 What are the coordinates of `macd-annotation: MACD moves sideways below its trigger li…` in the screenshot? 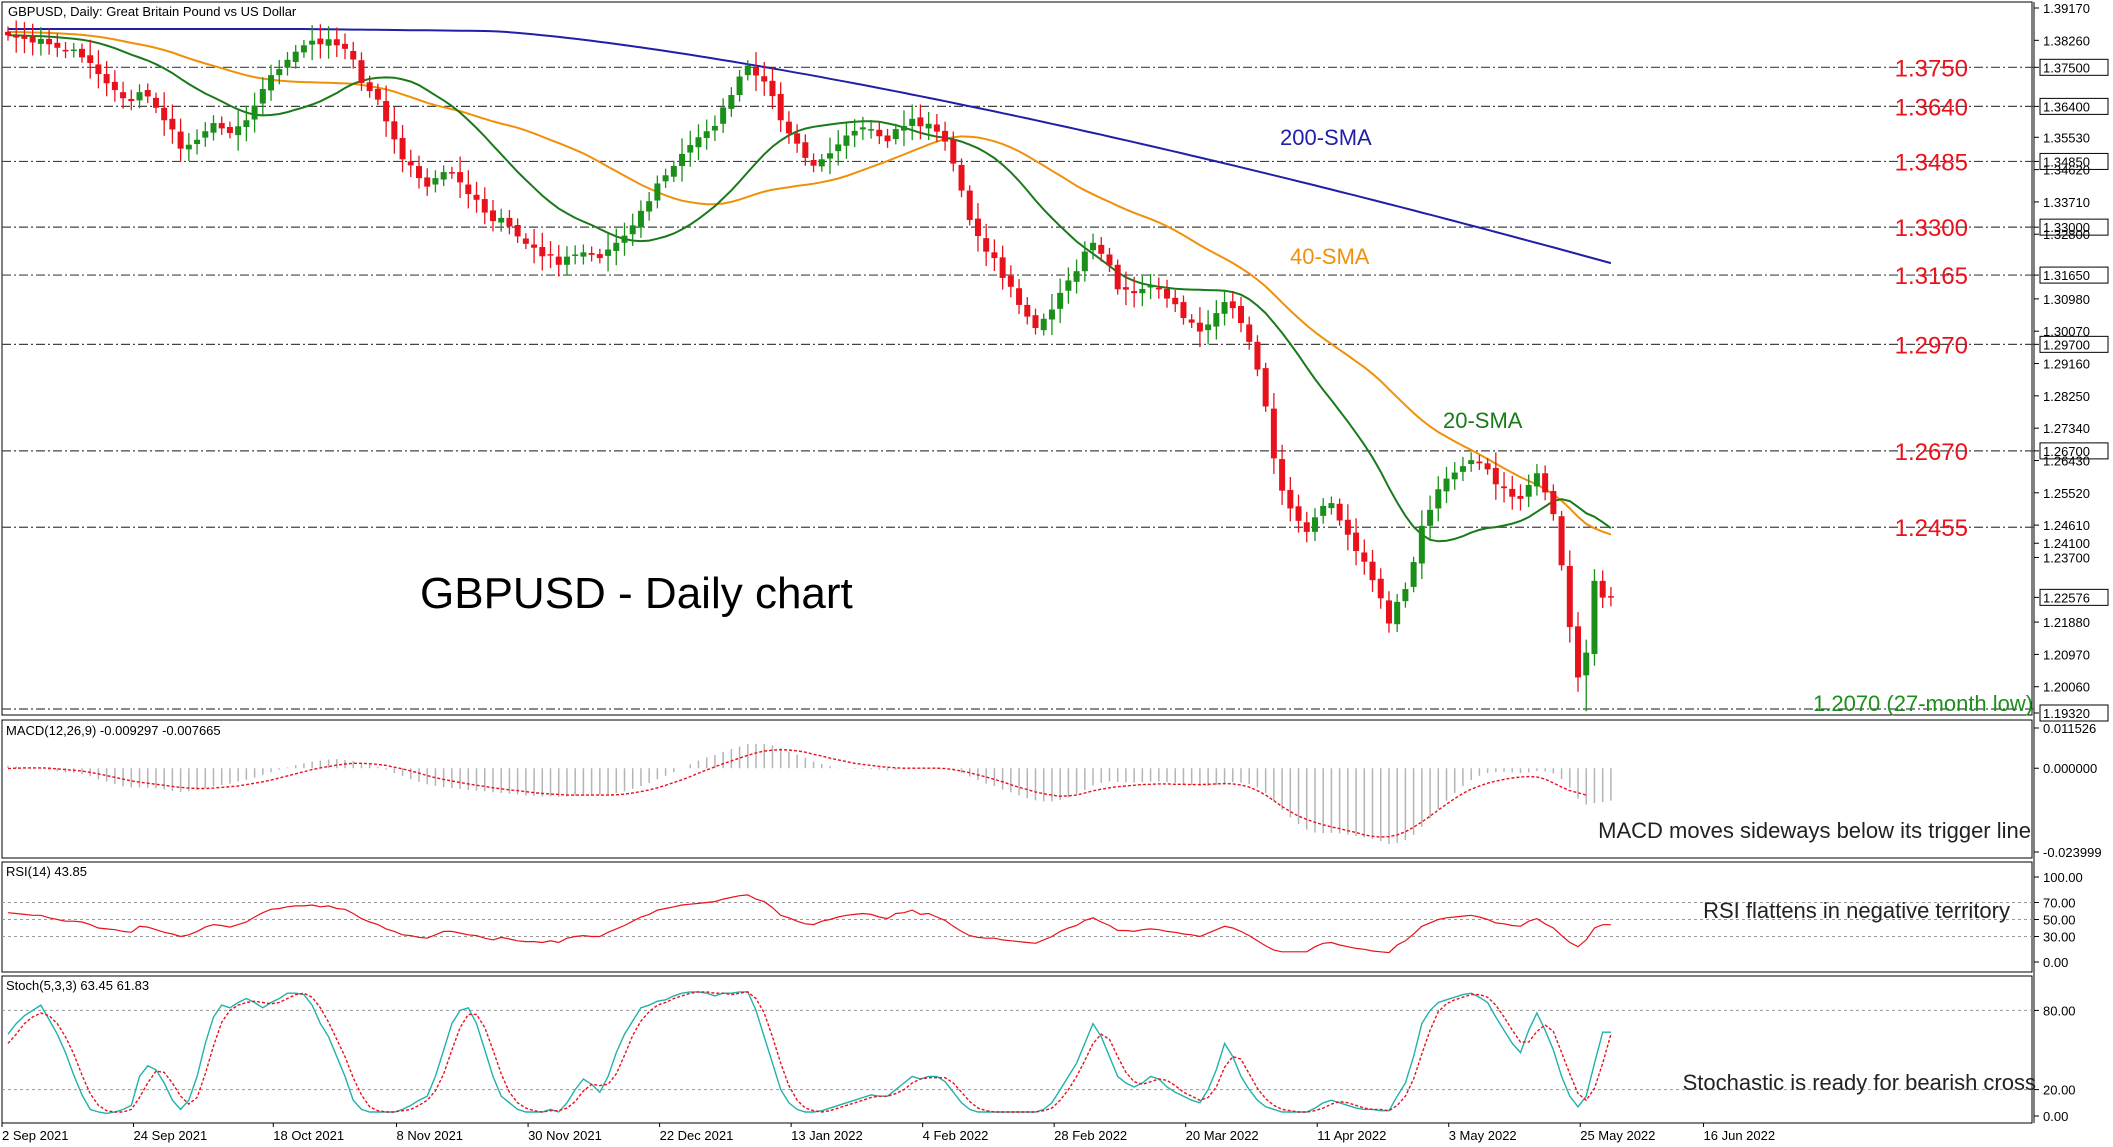 It's located at (1814, 830).